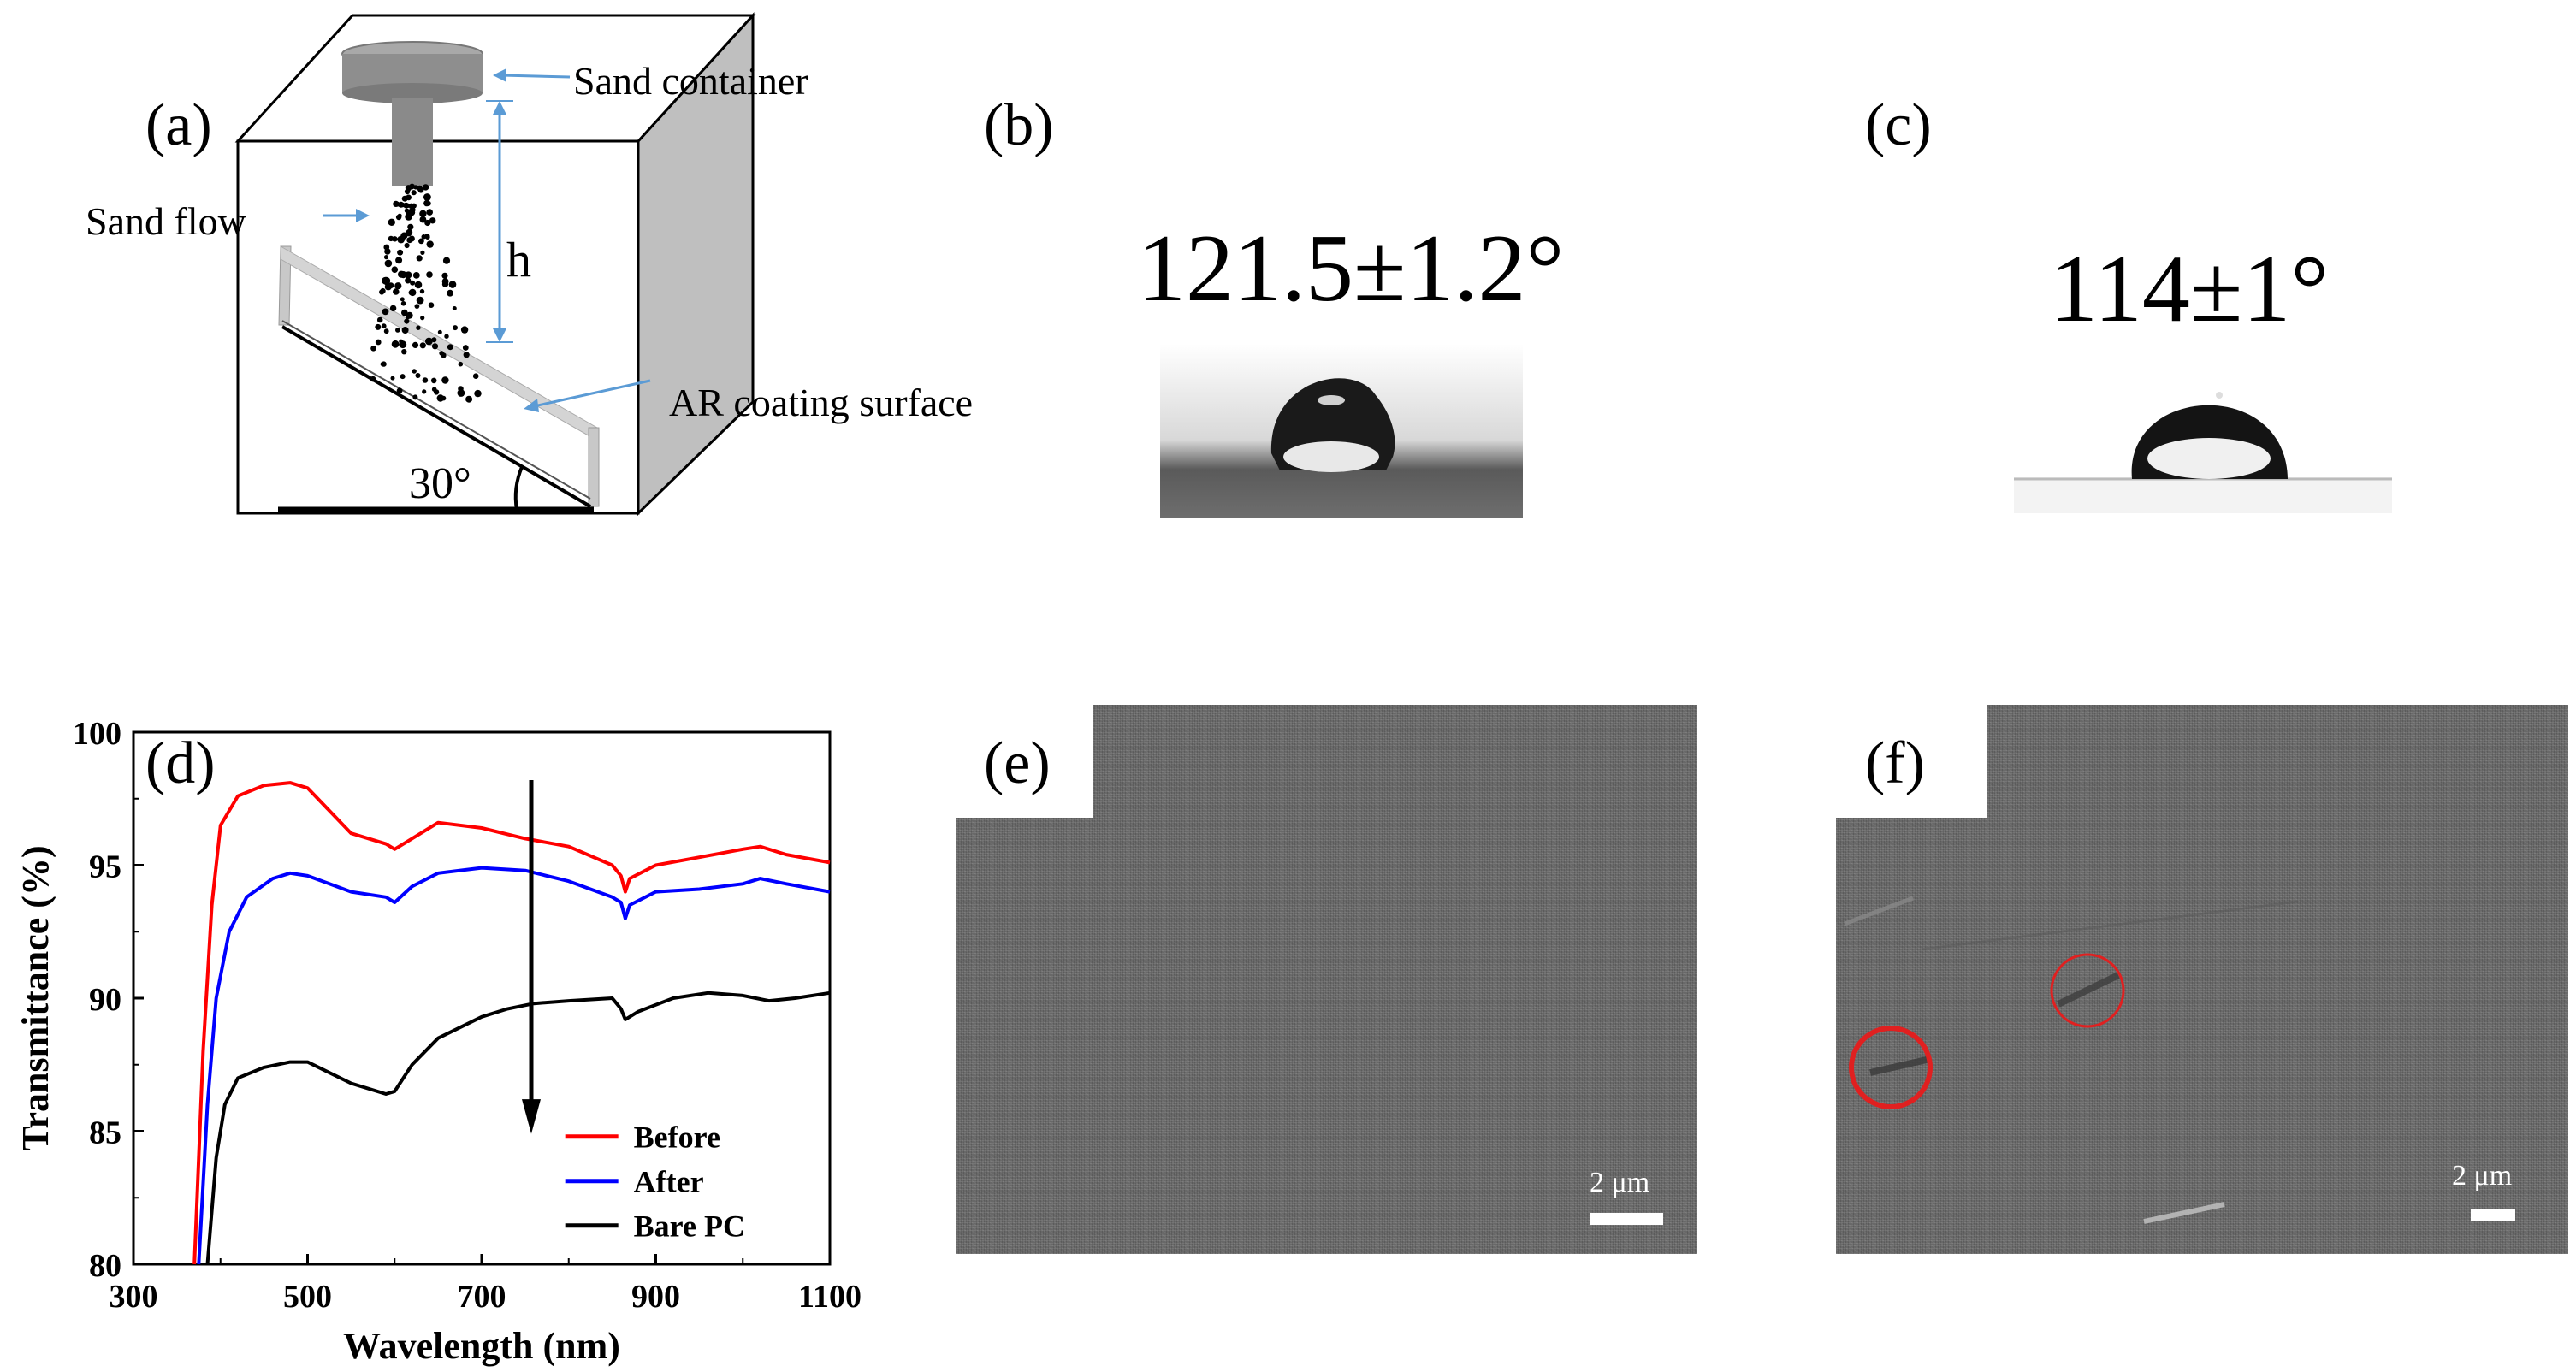  Describe the element at coordinates (482, 1297) in the screenshot. I see `x-tick-label: 700` at that location.